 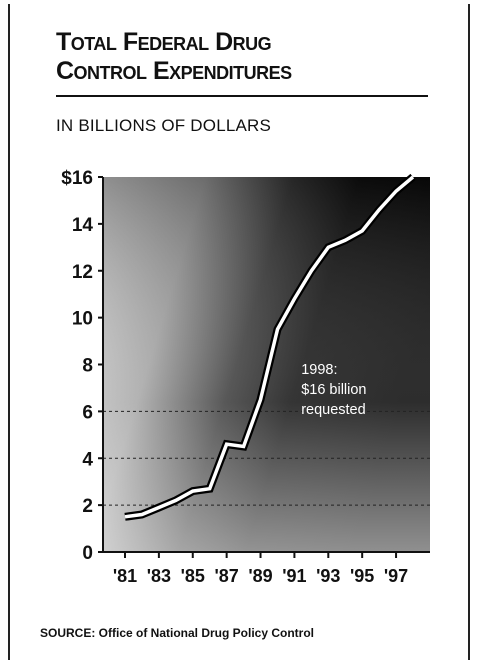 What do you see at coordinates (174, 71) in the screenshot?
I see `chart-title-line-2: Control Expenditures` at bounding box center [174, 71].